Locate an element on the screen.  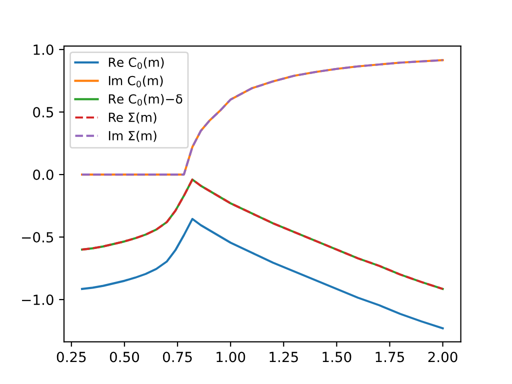
y-tick-label: −1.0 is located at coordinates (38, 300).